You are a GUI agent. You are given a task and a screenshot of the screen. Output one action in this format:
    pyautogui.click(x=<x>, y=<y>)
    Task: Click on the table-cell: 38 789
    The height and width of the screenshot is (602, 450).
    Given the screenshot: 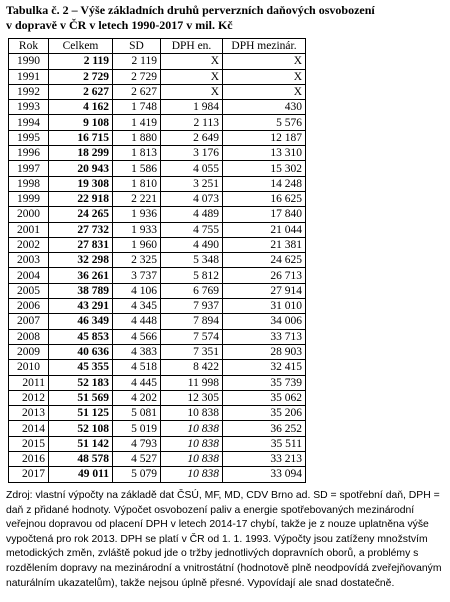 What is the action you would take?
    pyautogui.click(x=80, y=291)
    